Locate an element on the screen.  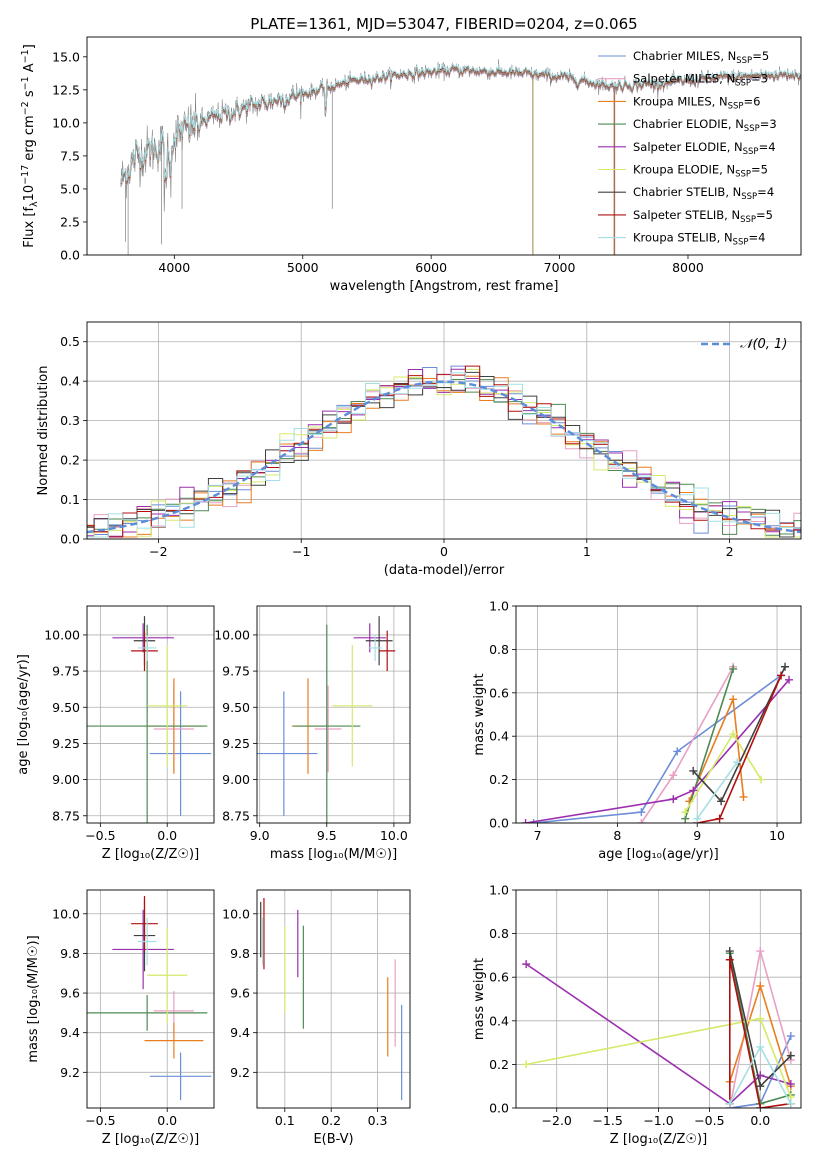
x-tick-label: 9 is located at coordinates (697, 835).